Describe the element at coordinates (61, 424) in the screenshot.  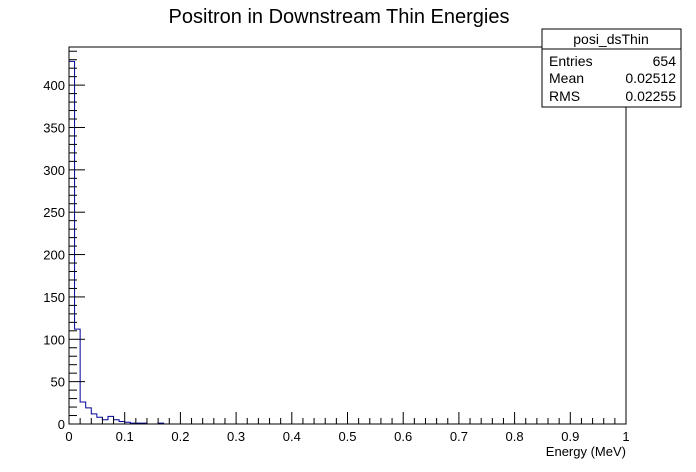
I see `y-tick-label: 0` at that location.